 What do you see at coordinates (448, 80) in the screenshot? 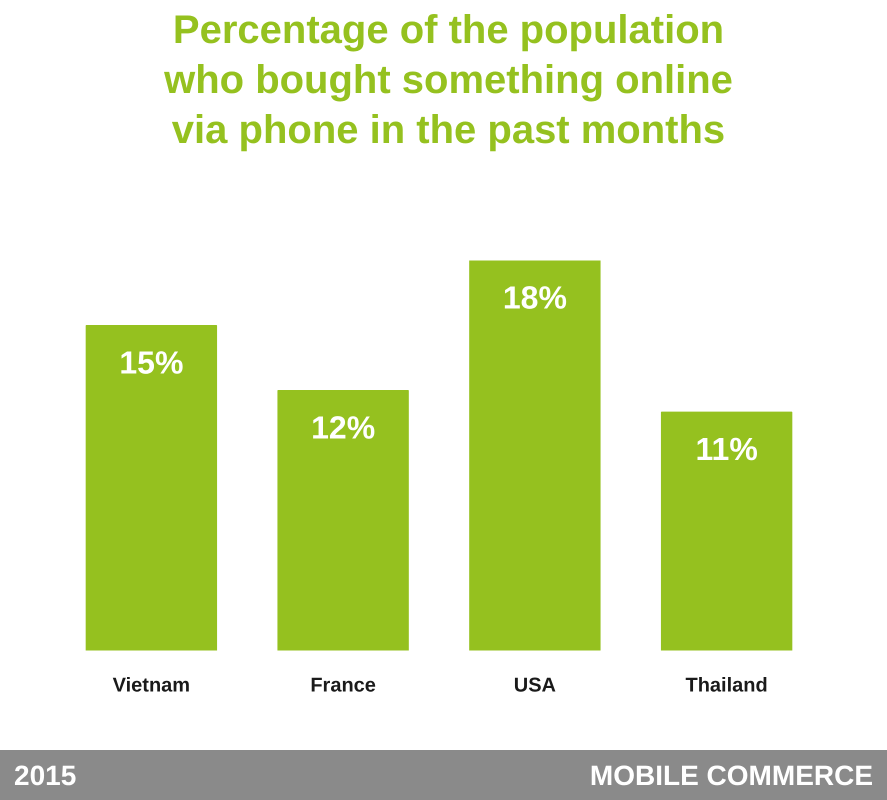
I see `chart-title: Percentage of the population who bought something online via phone in the past months` at bounding box center [448, 80].